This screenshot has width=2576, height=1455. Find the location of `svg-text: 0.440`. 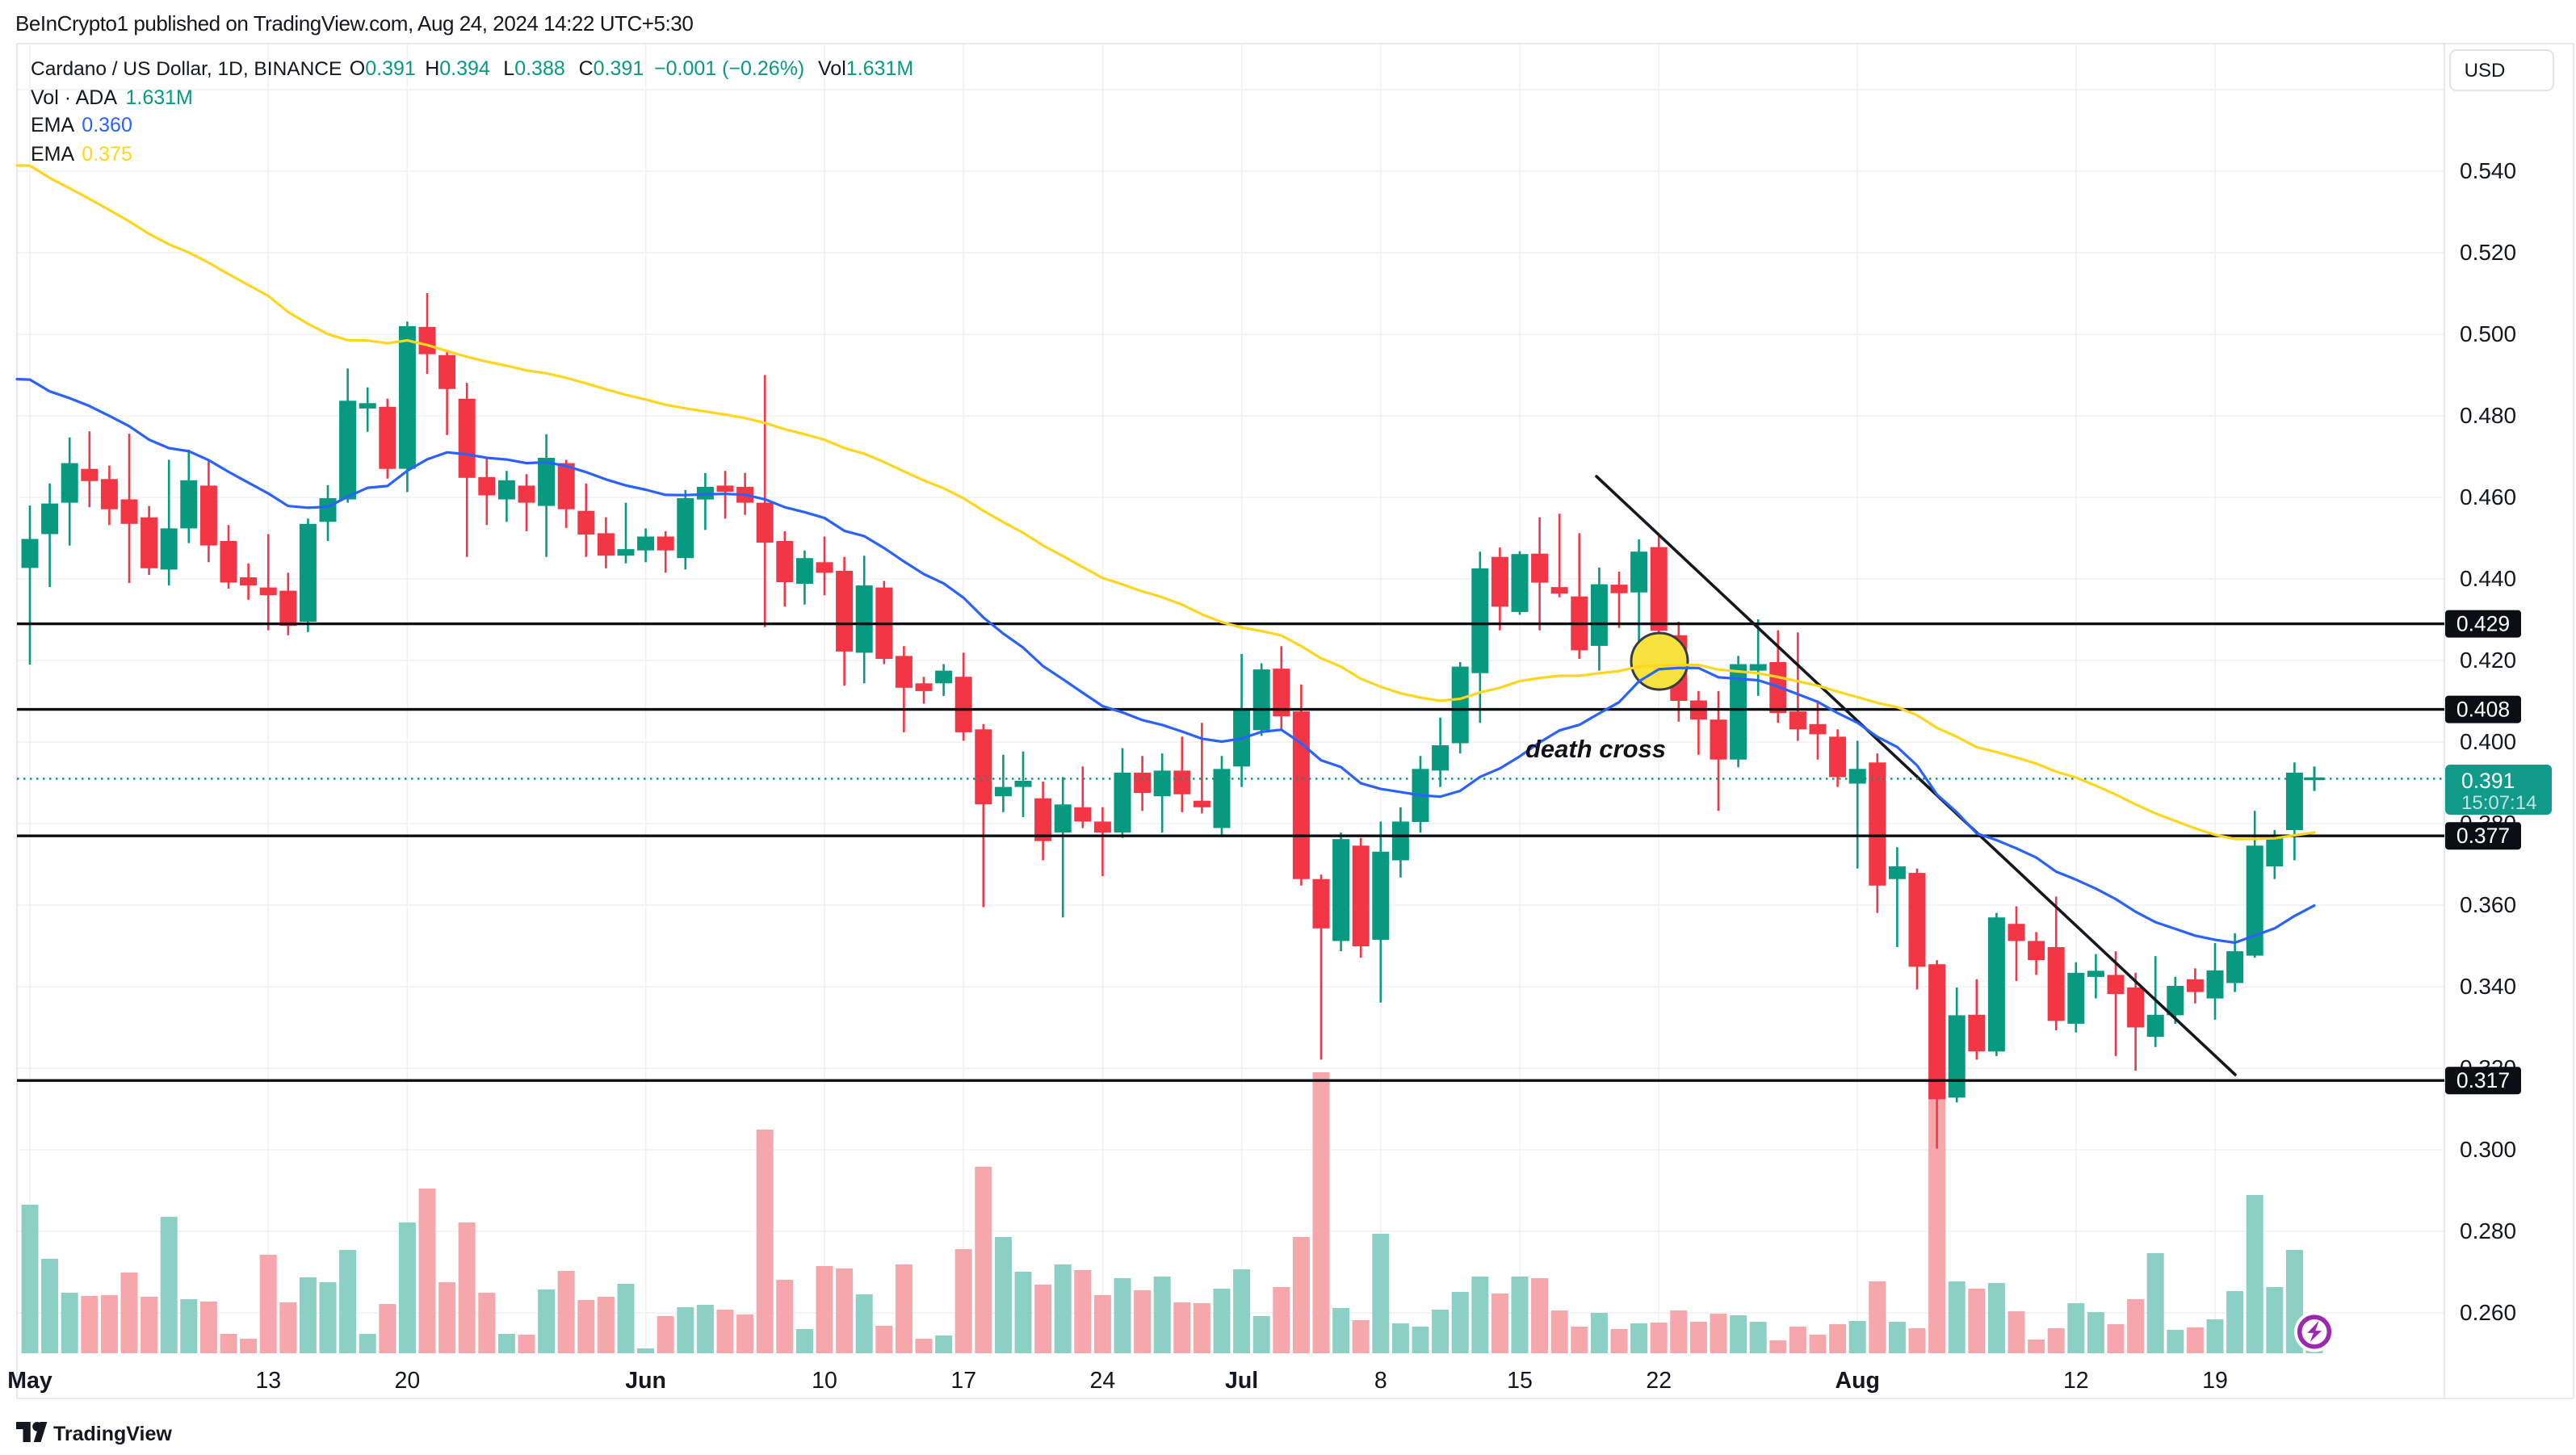

svg-text: 0.440 is located at coordinates (2488, 578).